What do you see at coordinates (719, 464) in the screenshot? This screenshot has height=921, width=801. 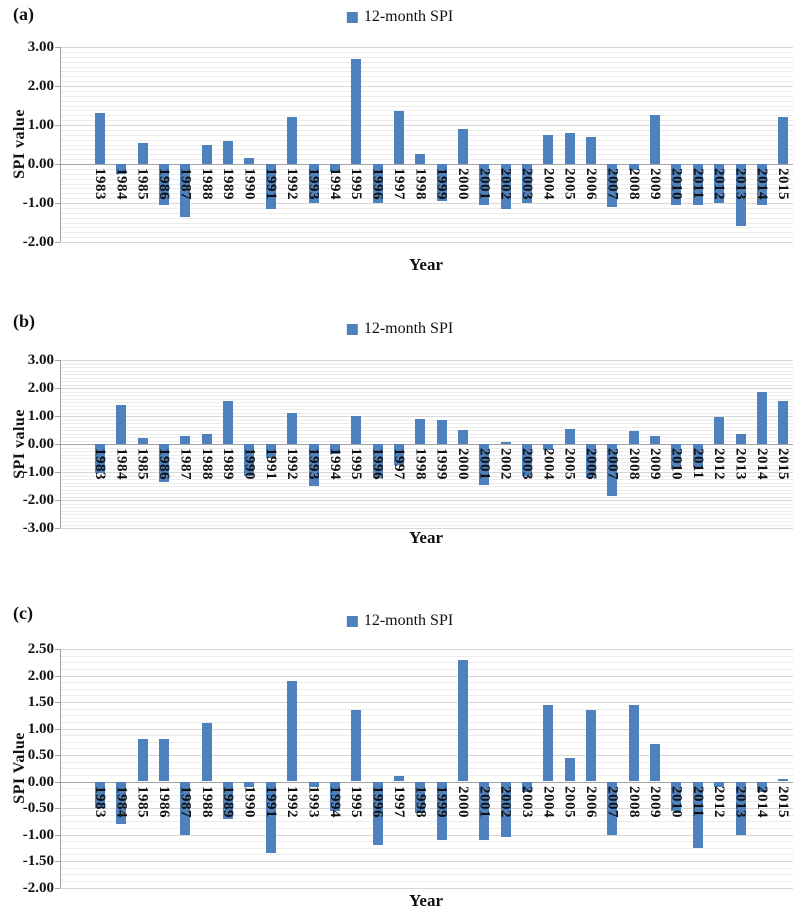 I see `x-tick-label-2012: 2012` at bounding box center [719, 464].